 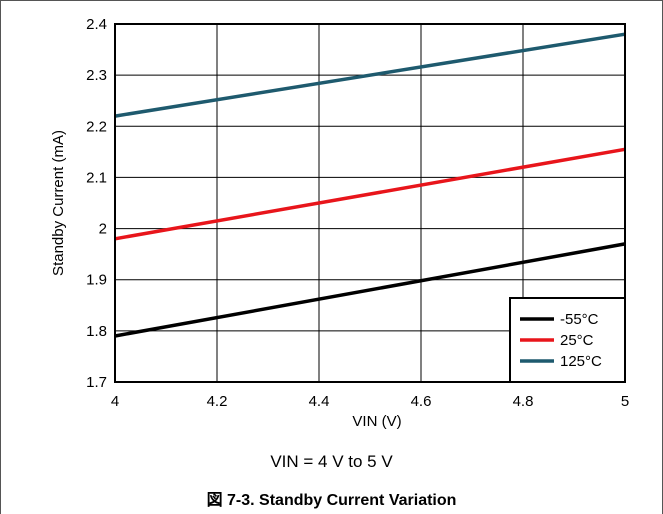 I want to click on y-tick-label: 1.9, so click(x=96, y=280).